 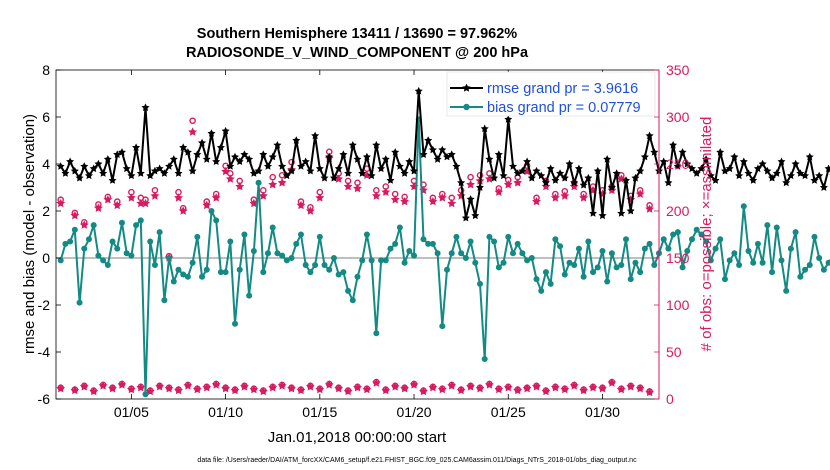 What do you see at coordinates (357, 437) in the screenshot?
I see `x-axis-label: Jan.01,2018 00:00:00 start` at bounding box center [357, 437].